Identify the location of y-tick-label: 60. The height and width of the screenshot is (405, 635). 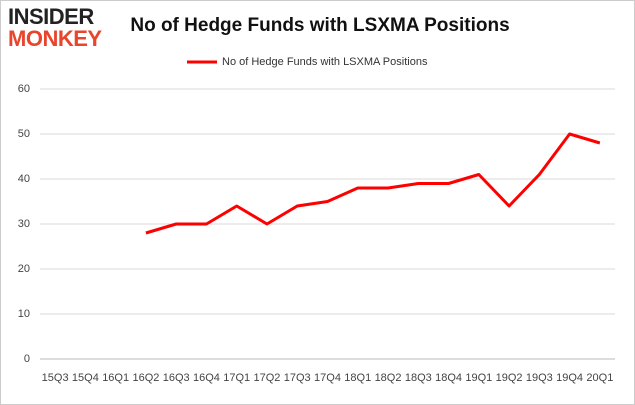
(24, 89).